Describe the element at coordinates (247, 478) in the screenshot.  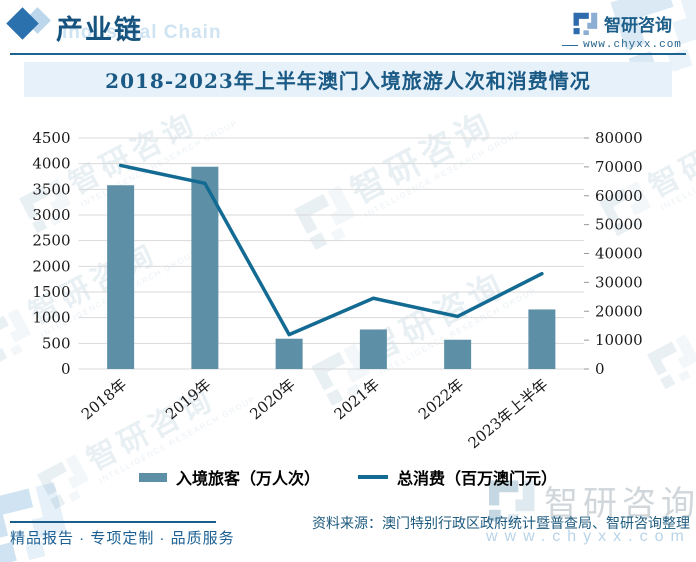
I see `legend-label-bar: 入境旅客（万人次）` at that location.